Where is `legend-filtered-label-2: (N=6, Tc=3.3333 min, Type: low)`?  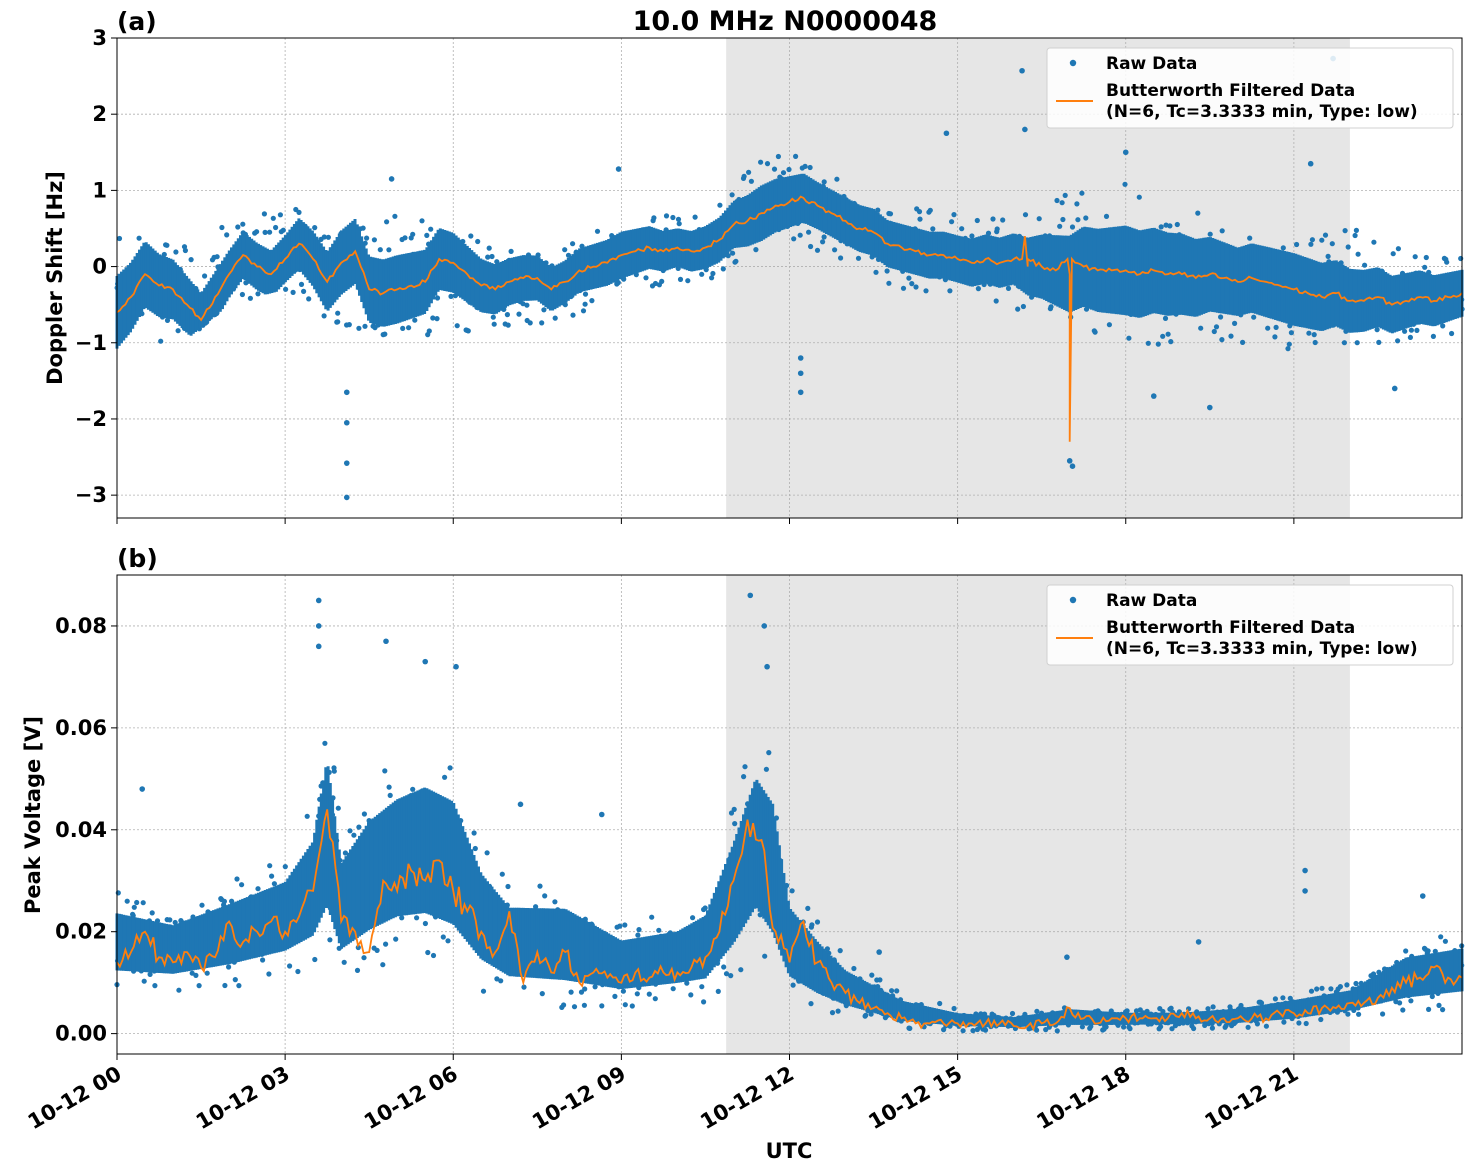 legend-filtered-label-2: (N=6, Tc=3.3333 min, Type: low) is located at coordinates (1262, 112).